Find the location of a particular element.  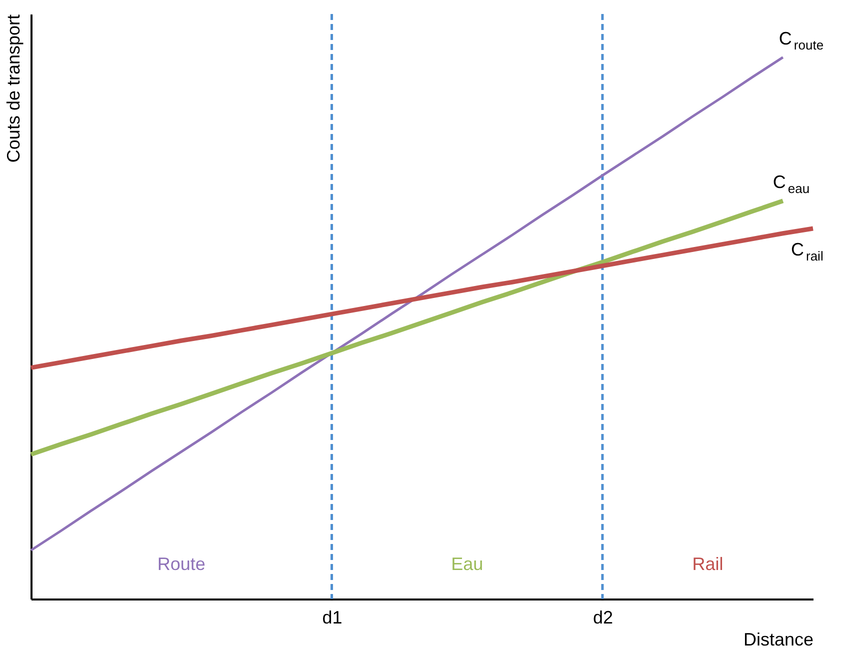

annotation: Route is located at coordinates (181, 564).